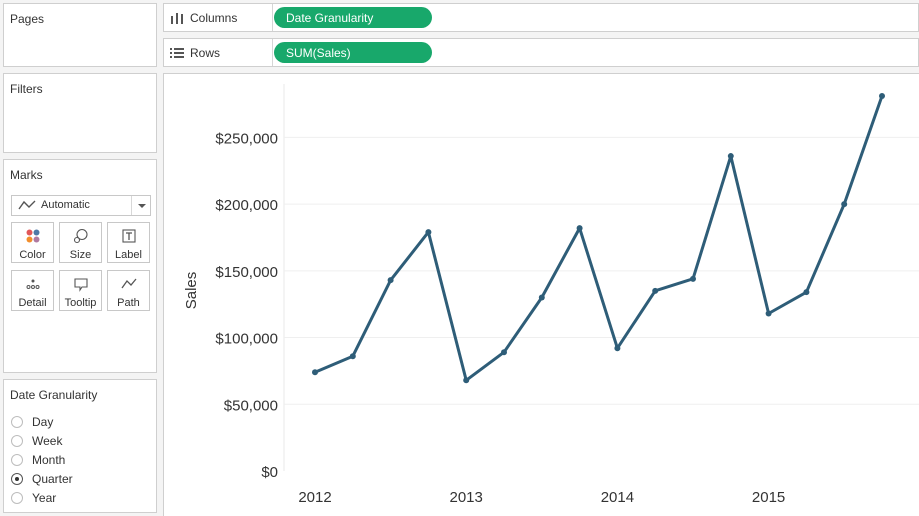 Image resolution: width=919 pixels, height=516 pixels. What do you see at coordinates (44, 498) in the screenshot?
I see `granularity-option-label: Year` at bounding box center [44, 498].